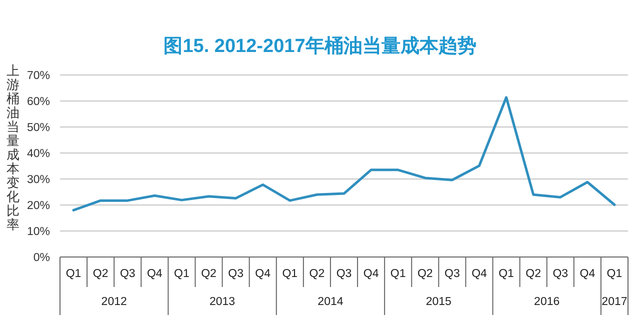  I want to click on y-tick-label: 20%, so click(38, 206).